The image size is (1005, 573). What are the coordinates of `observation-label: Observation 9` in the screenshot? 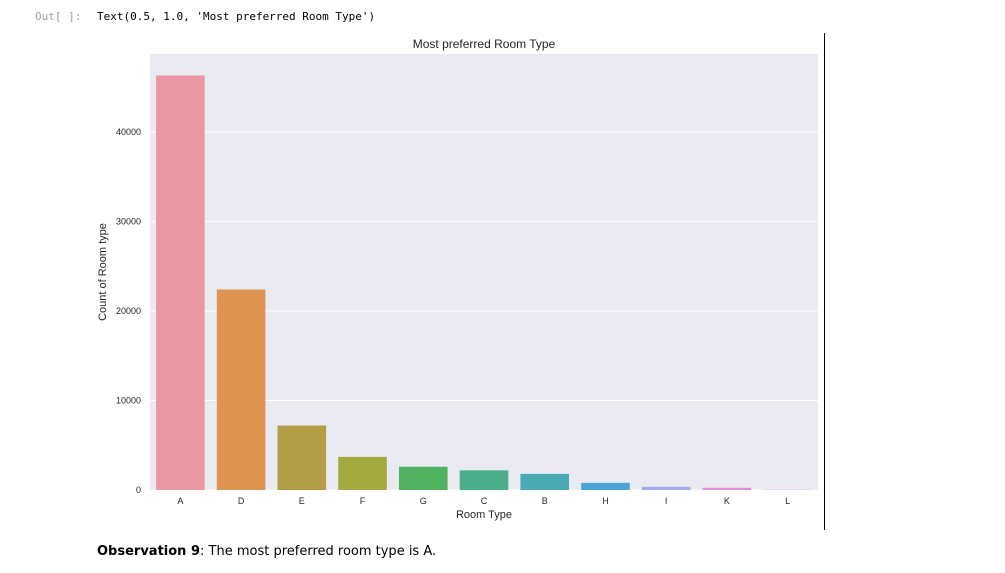 It's located at (148, 551).